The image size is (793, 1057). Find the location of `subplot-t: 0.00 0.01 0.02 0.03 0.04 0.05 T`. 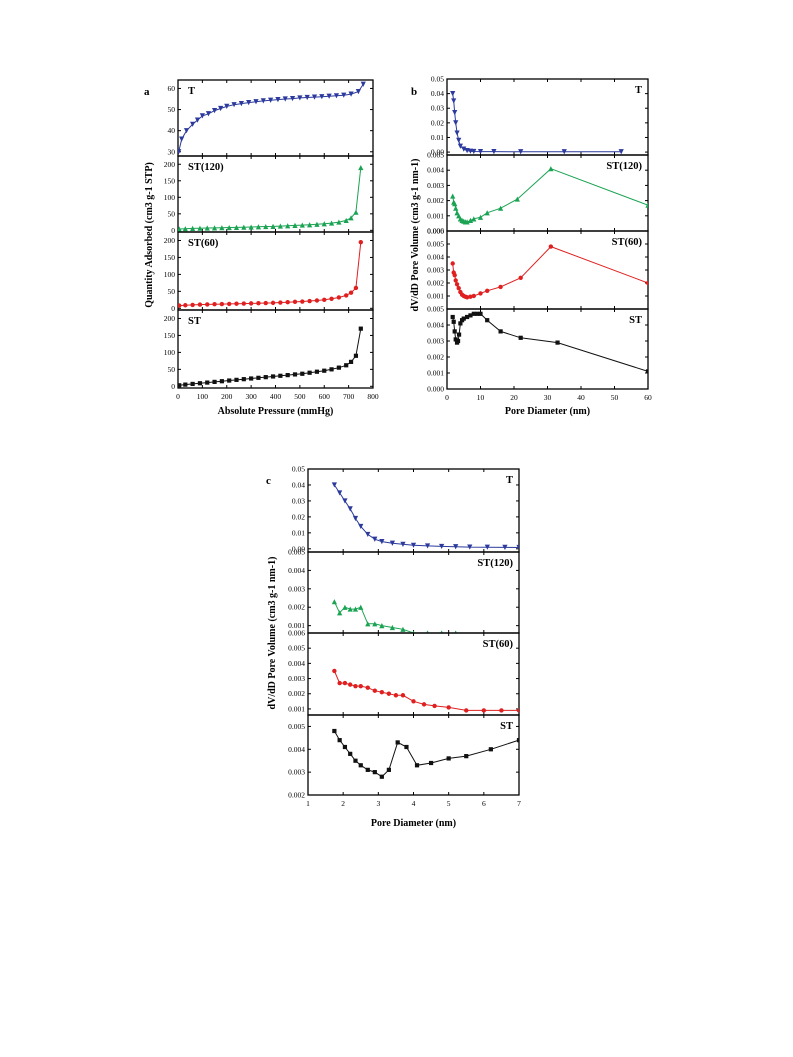

subplot-t: 0.00 0.01 0.02 0.03 0.04 0.05 T is located at coordinates (540, 116).